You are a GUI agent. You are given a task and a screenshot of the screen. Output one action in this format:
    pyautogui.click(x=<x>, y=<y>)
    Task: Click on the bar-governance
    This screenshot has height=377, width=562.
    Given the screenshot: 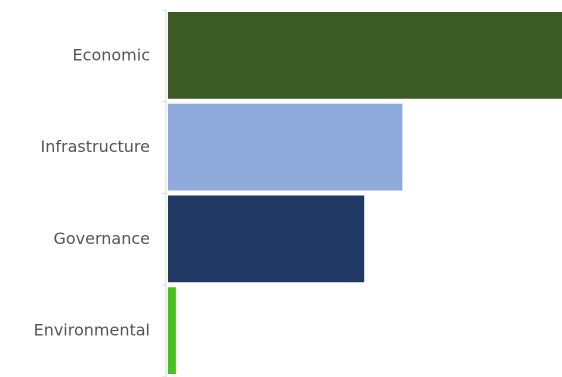 What is the action you would take?
    pyautogui.click(x=266, y=239)
    